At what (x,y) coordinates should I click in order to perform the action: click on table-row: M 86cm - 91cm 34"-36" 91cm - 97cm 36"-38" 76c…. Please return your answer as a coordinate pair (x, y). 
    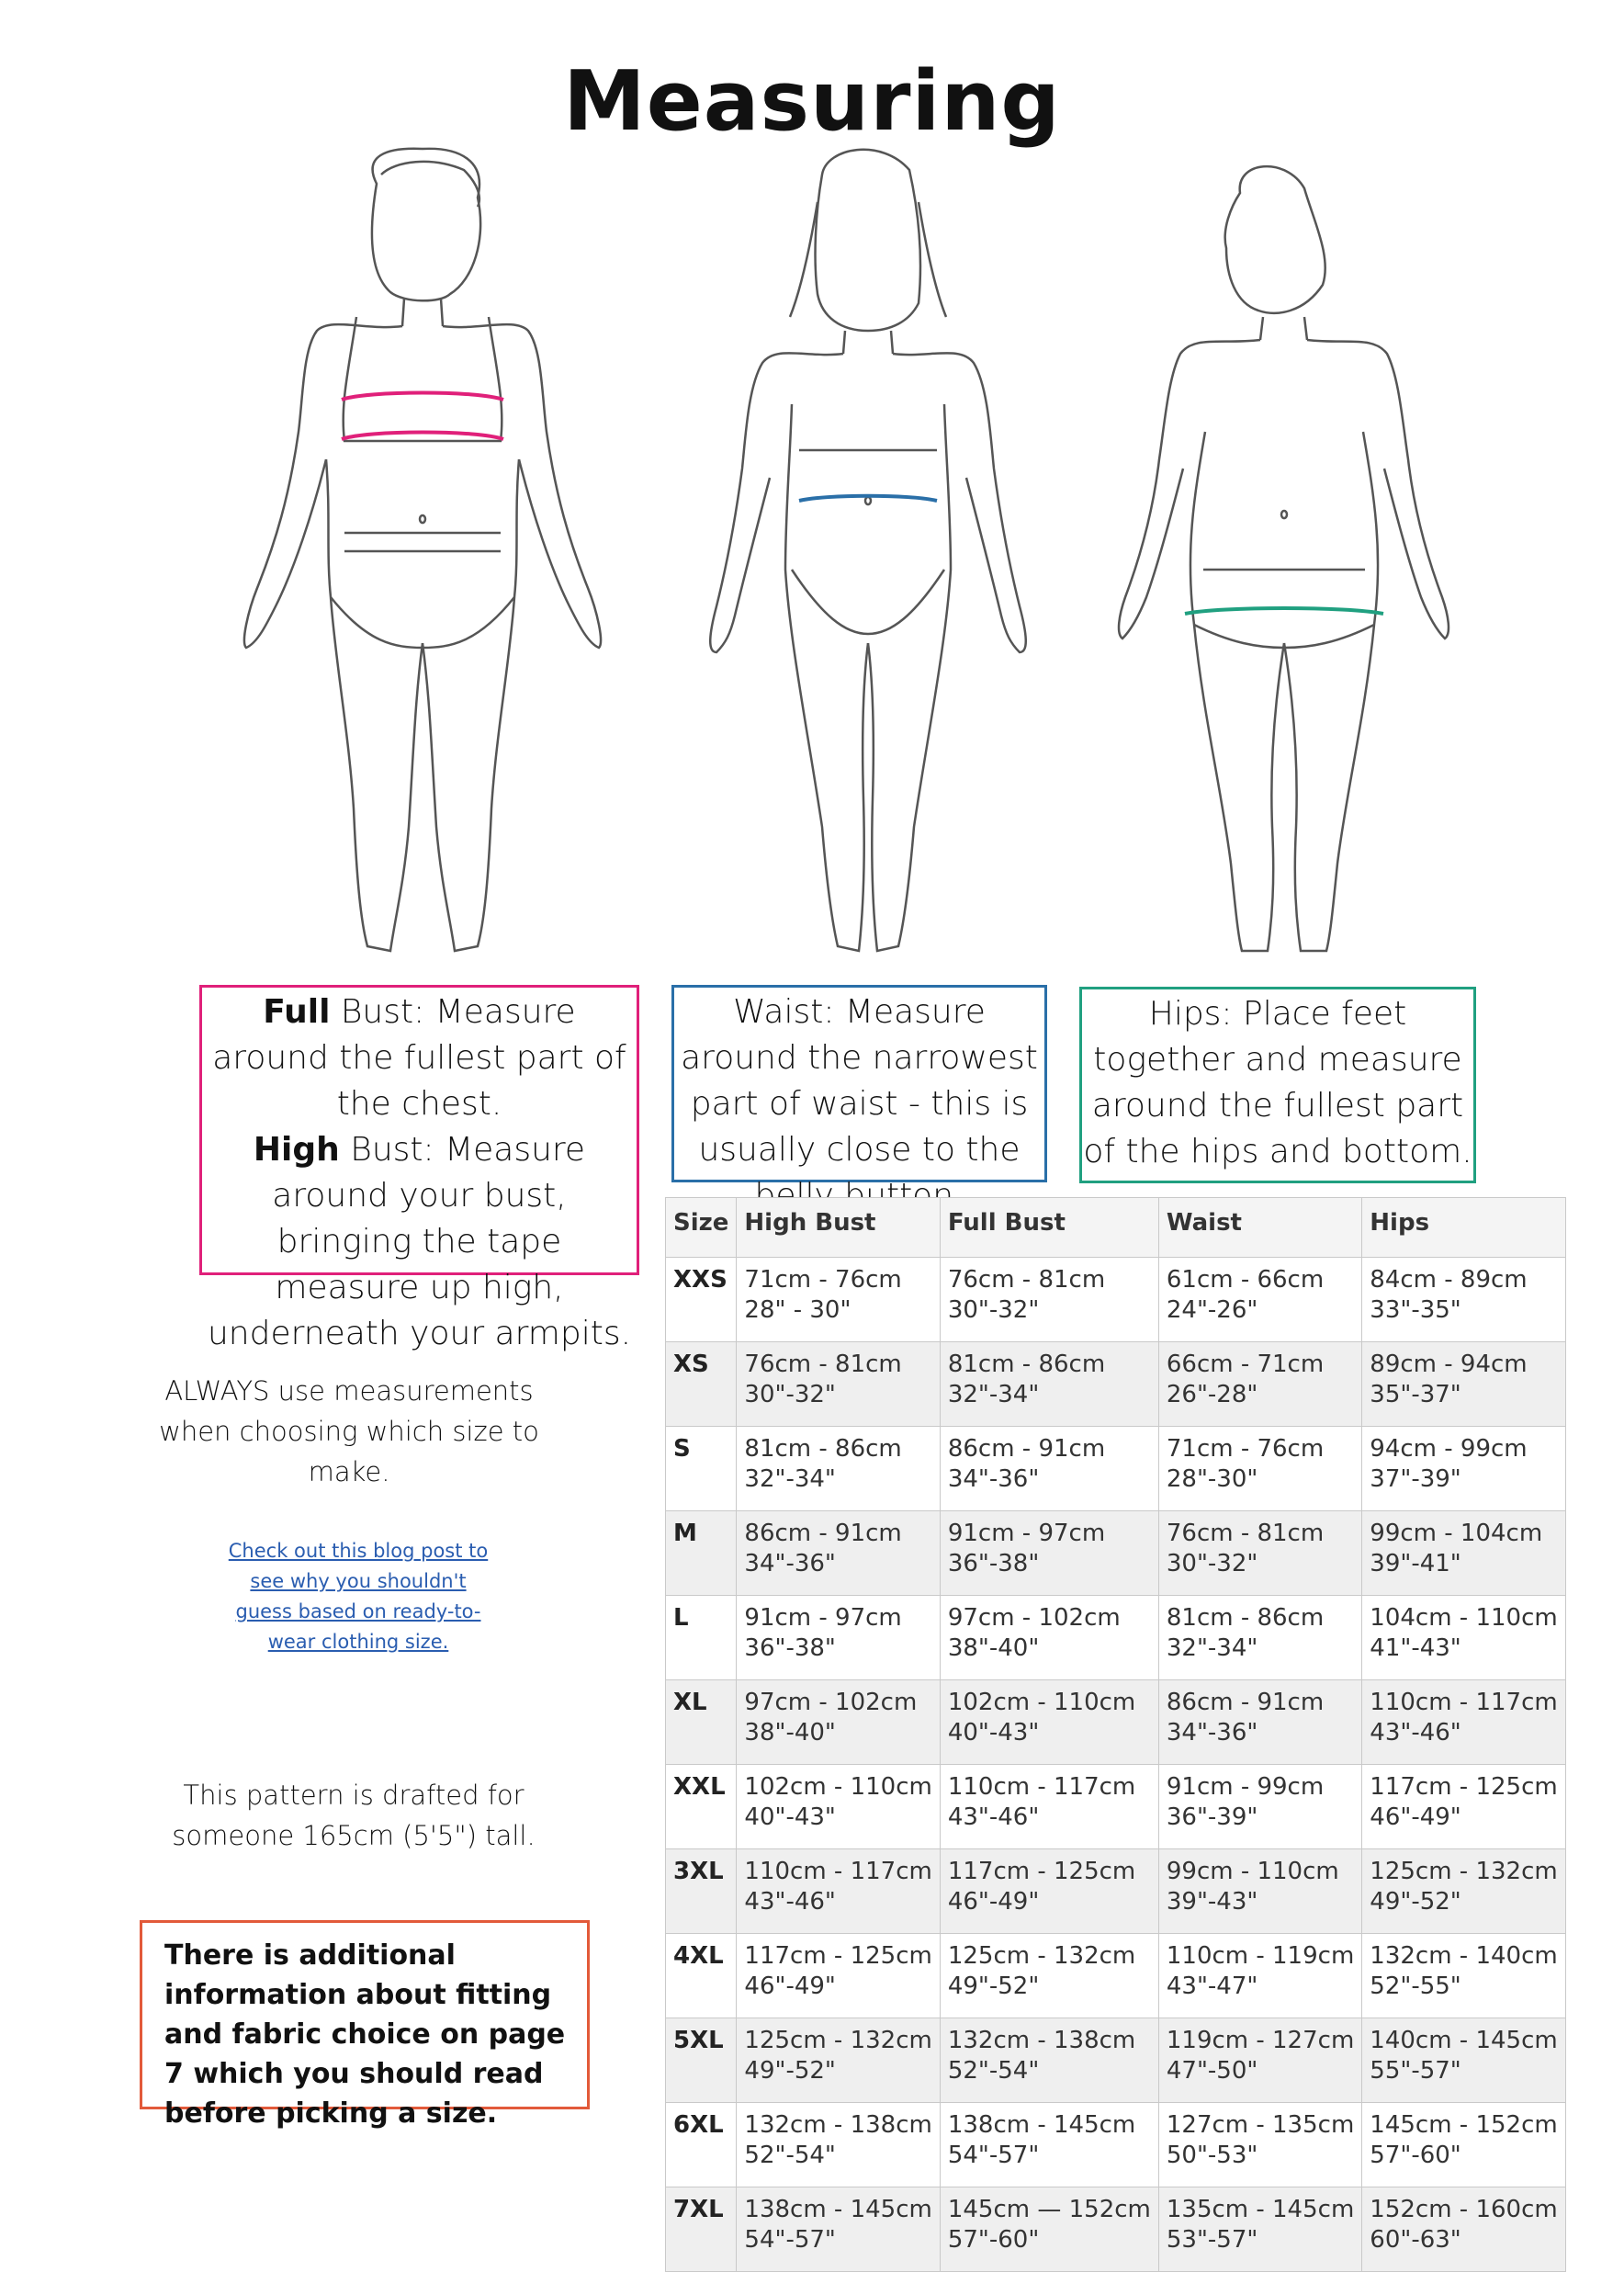
    Looking at the image, I should click on (1115, 1553).